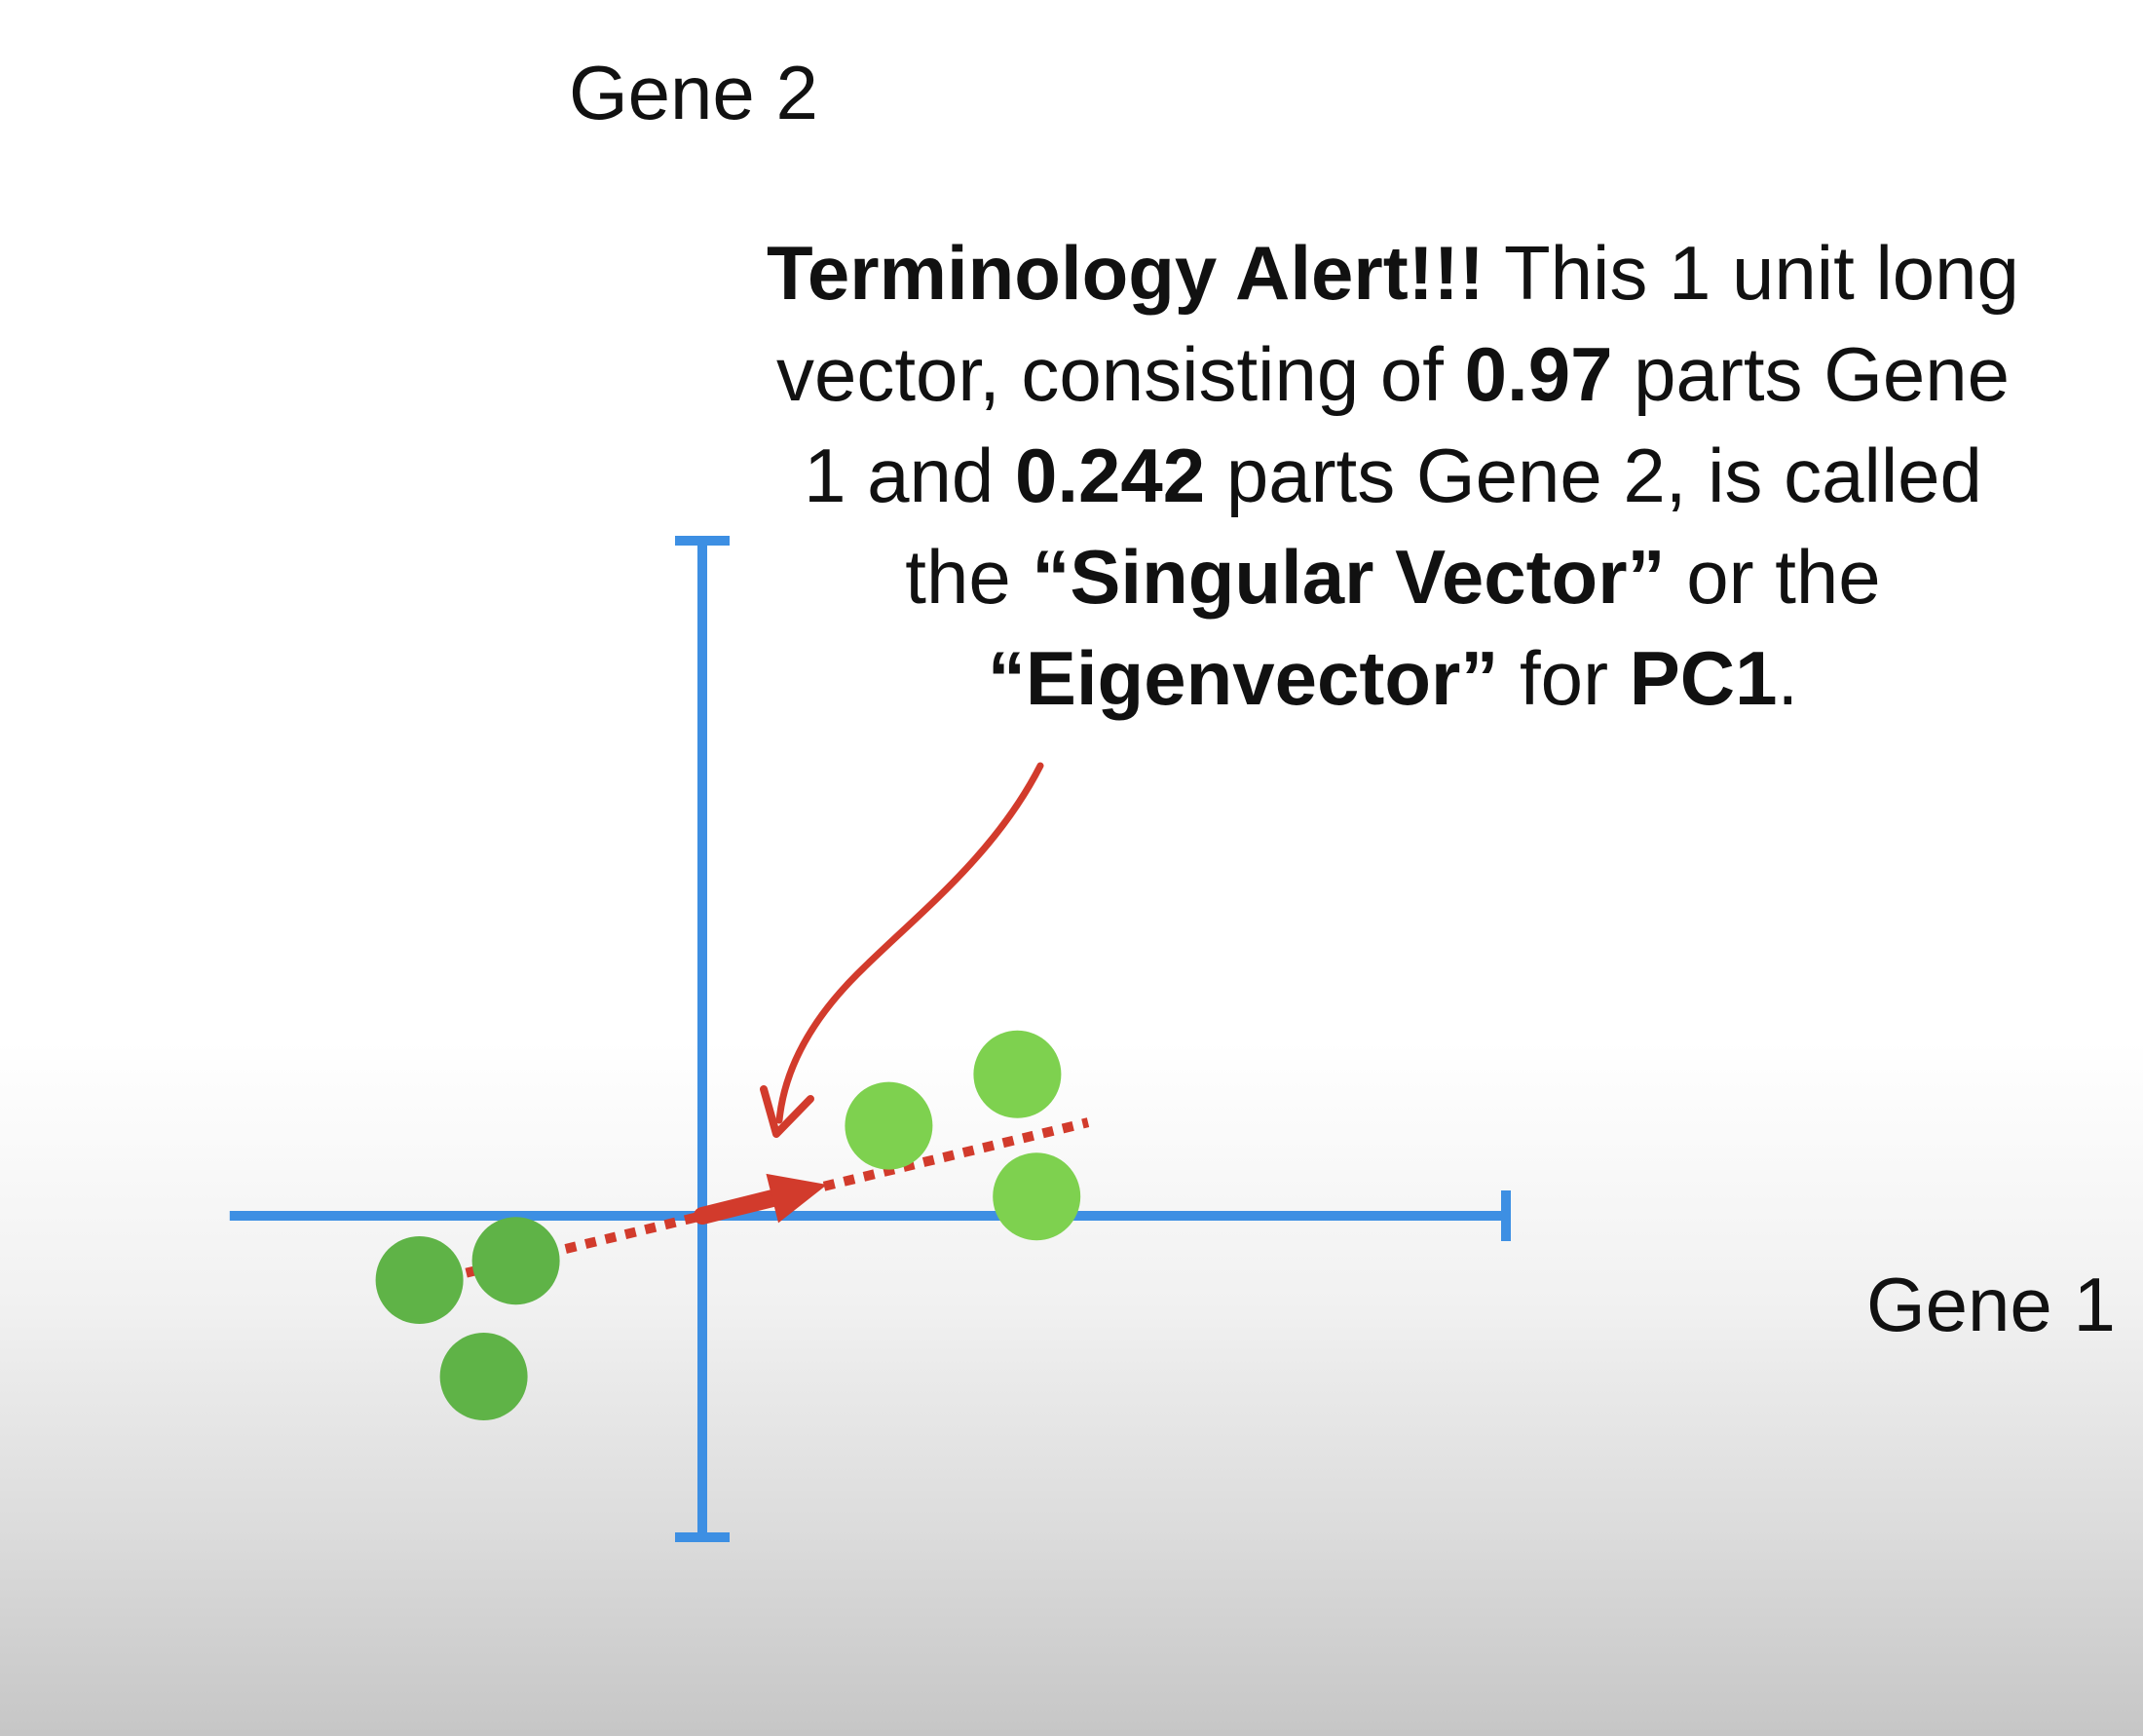  I want to click on x-axis-label: Gene 1, so click(1991, 1304).